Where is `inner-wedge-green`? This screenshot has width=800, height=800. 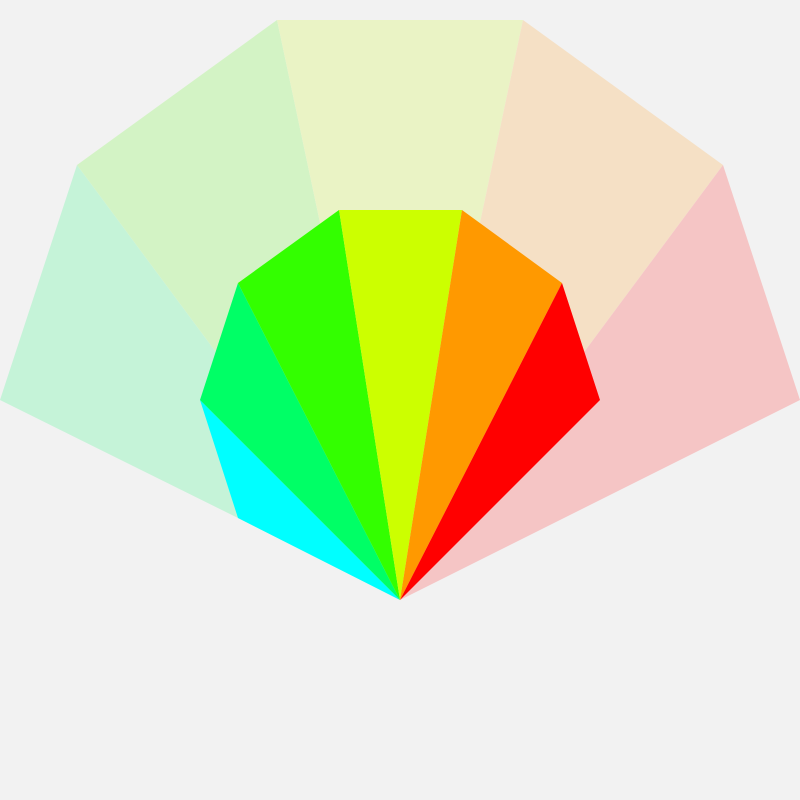
inner-wedge-green is located at coordinates (319, 405).